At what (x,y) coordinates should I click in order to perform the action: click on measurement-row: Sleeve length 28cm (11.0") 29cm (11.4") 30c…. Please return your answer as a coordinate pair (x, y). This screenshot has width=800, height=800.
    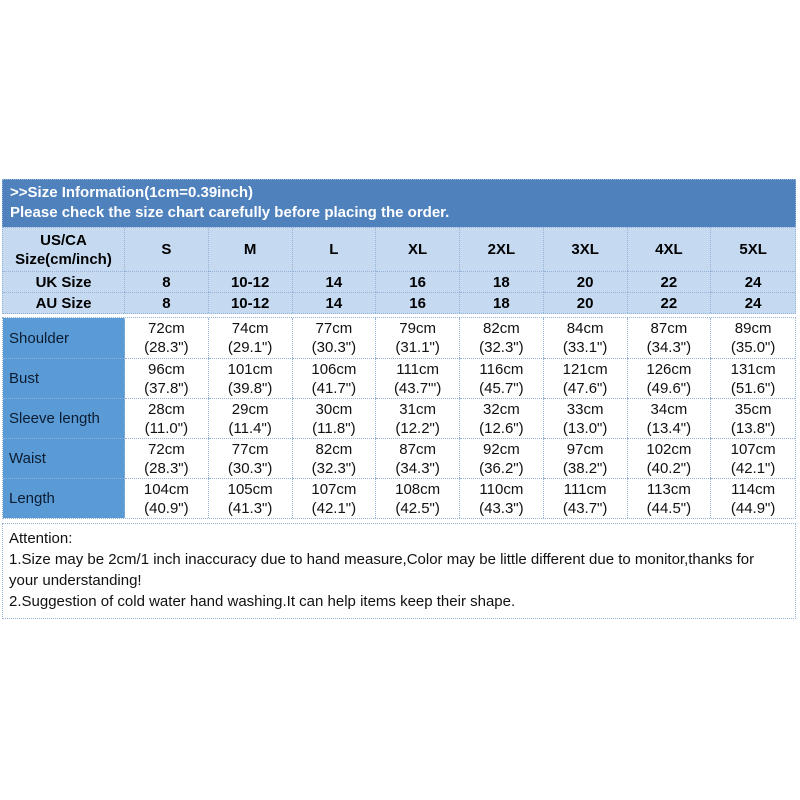
    Looking at the image, I should click on (399, 418).